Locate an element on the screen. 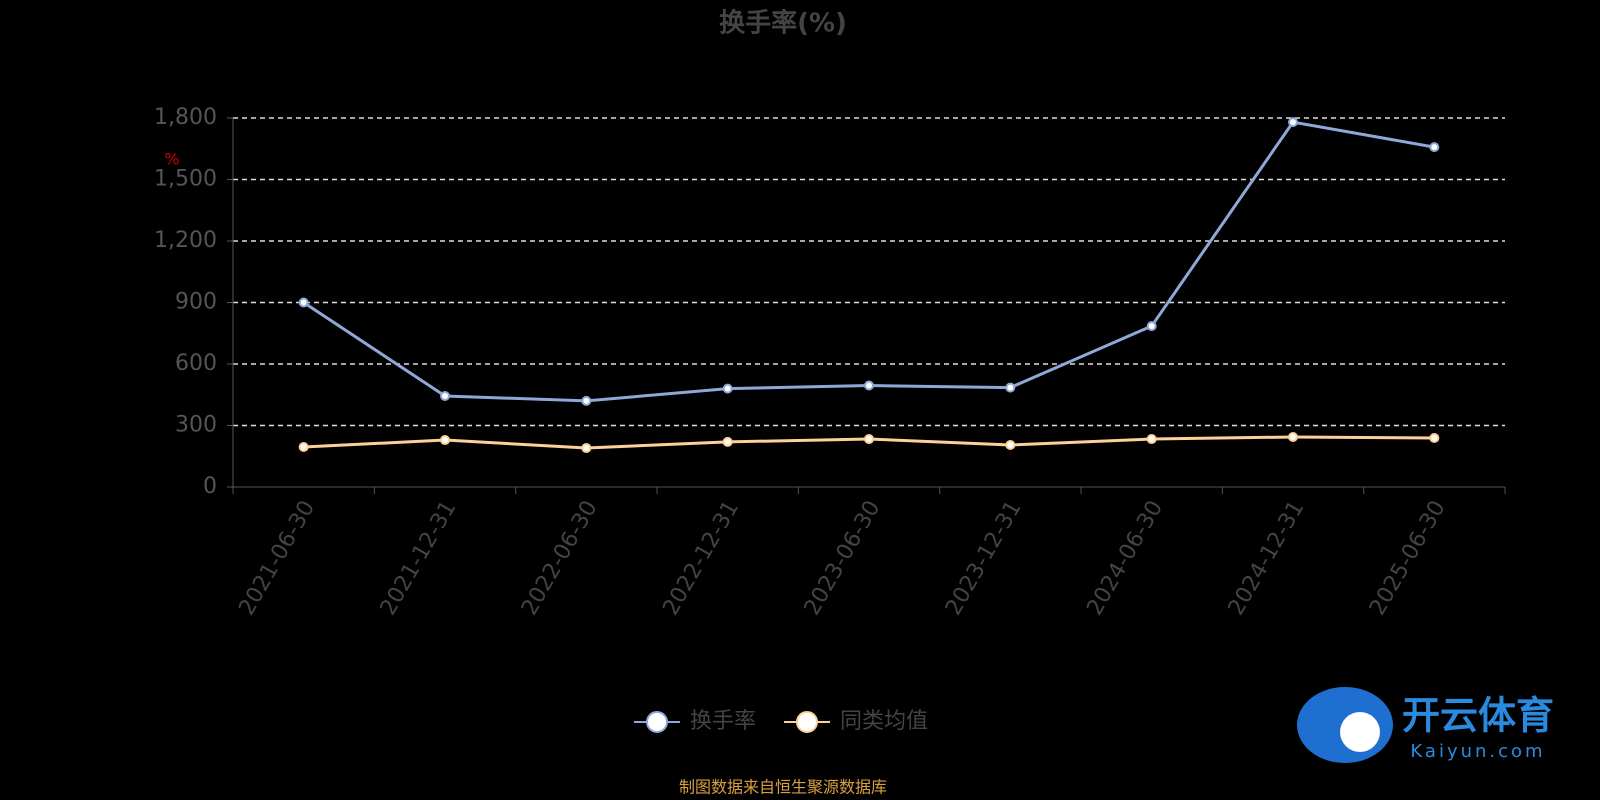 This screenshot has height=800, width=1600. watermark: 开云体育 Kaiyun.com is located at coordinates (1425, 725).